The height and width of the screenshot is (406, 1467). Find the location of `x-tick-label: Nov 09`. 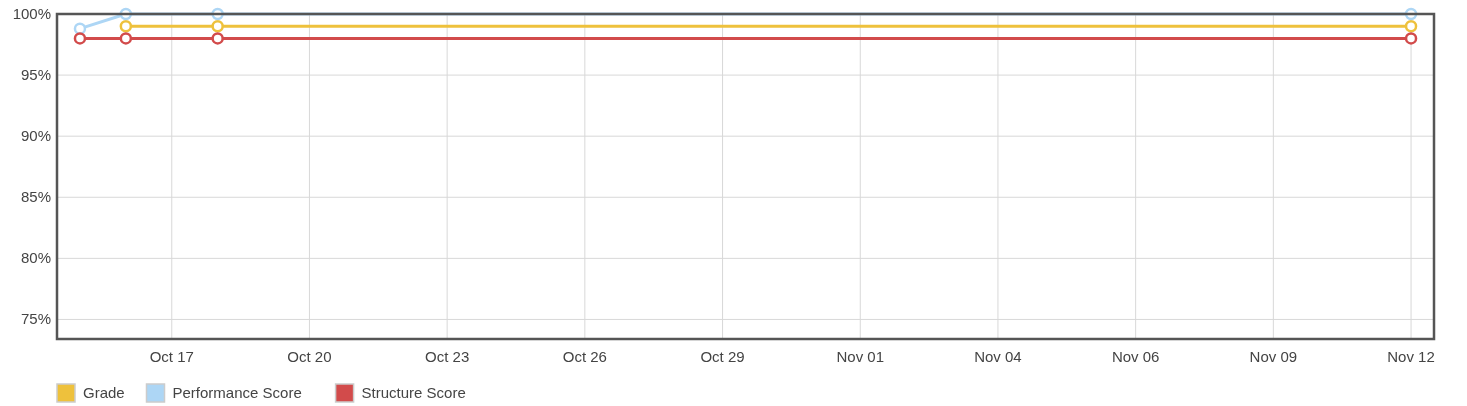

x-tick-label: Nov 09 is located at coordinates (1273, 356).